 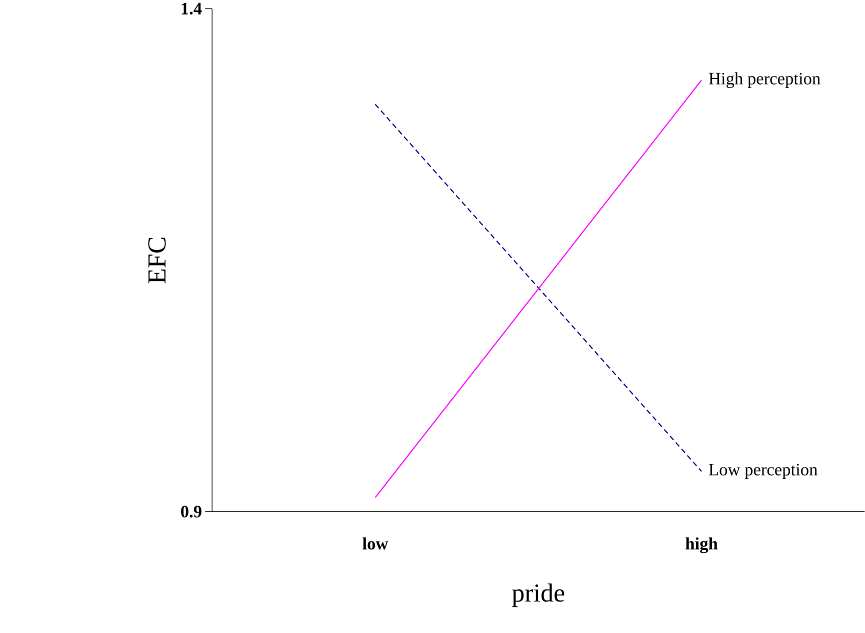 I want to click on series-label: Low perception, so click(x=763, y=471).